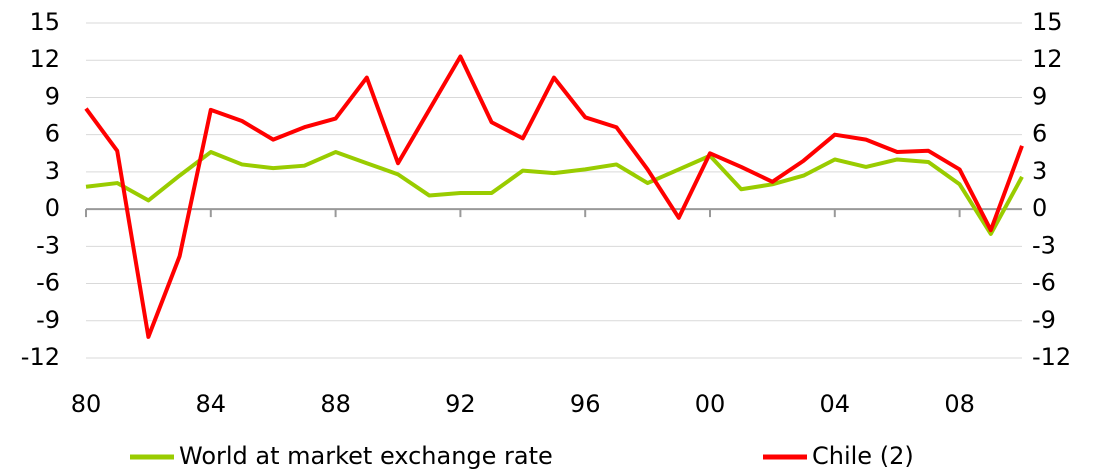 The width and height of the screenshot is (1102, 476). I want to click on y2-tick-label: 15, so click(1047, 22).